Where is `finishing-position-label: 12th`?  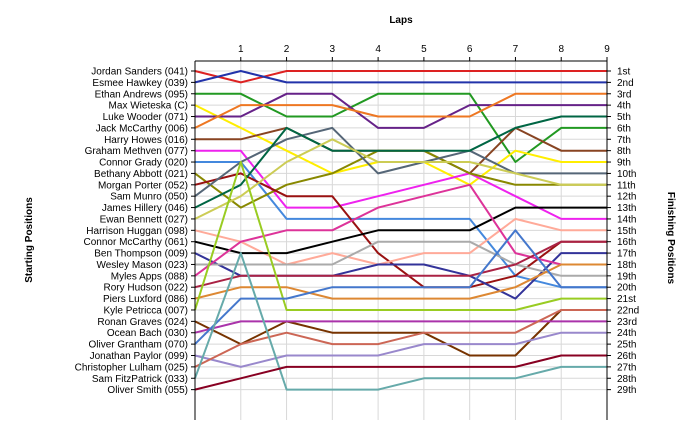 finishing-position-label: 12th is located at coordinates (626, 197).